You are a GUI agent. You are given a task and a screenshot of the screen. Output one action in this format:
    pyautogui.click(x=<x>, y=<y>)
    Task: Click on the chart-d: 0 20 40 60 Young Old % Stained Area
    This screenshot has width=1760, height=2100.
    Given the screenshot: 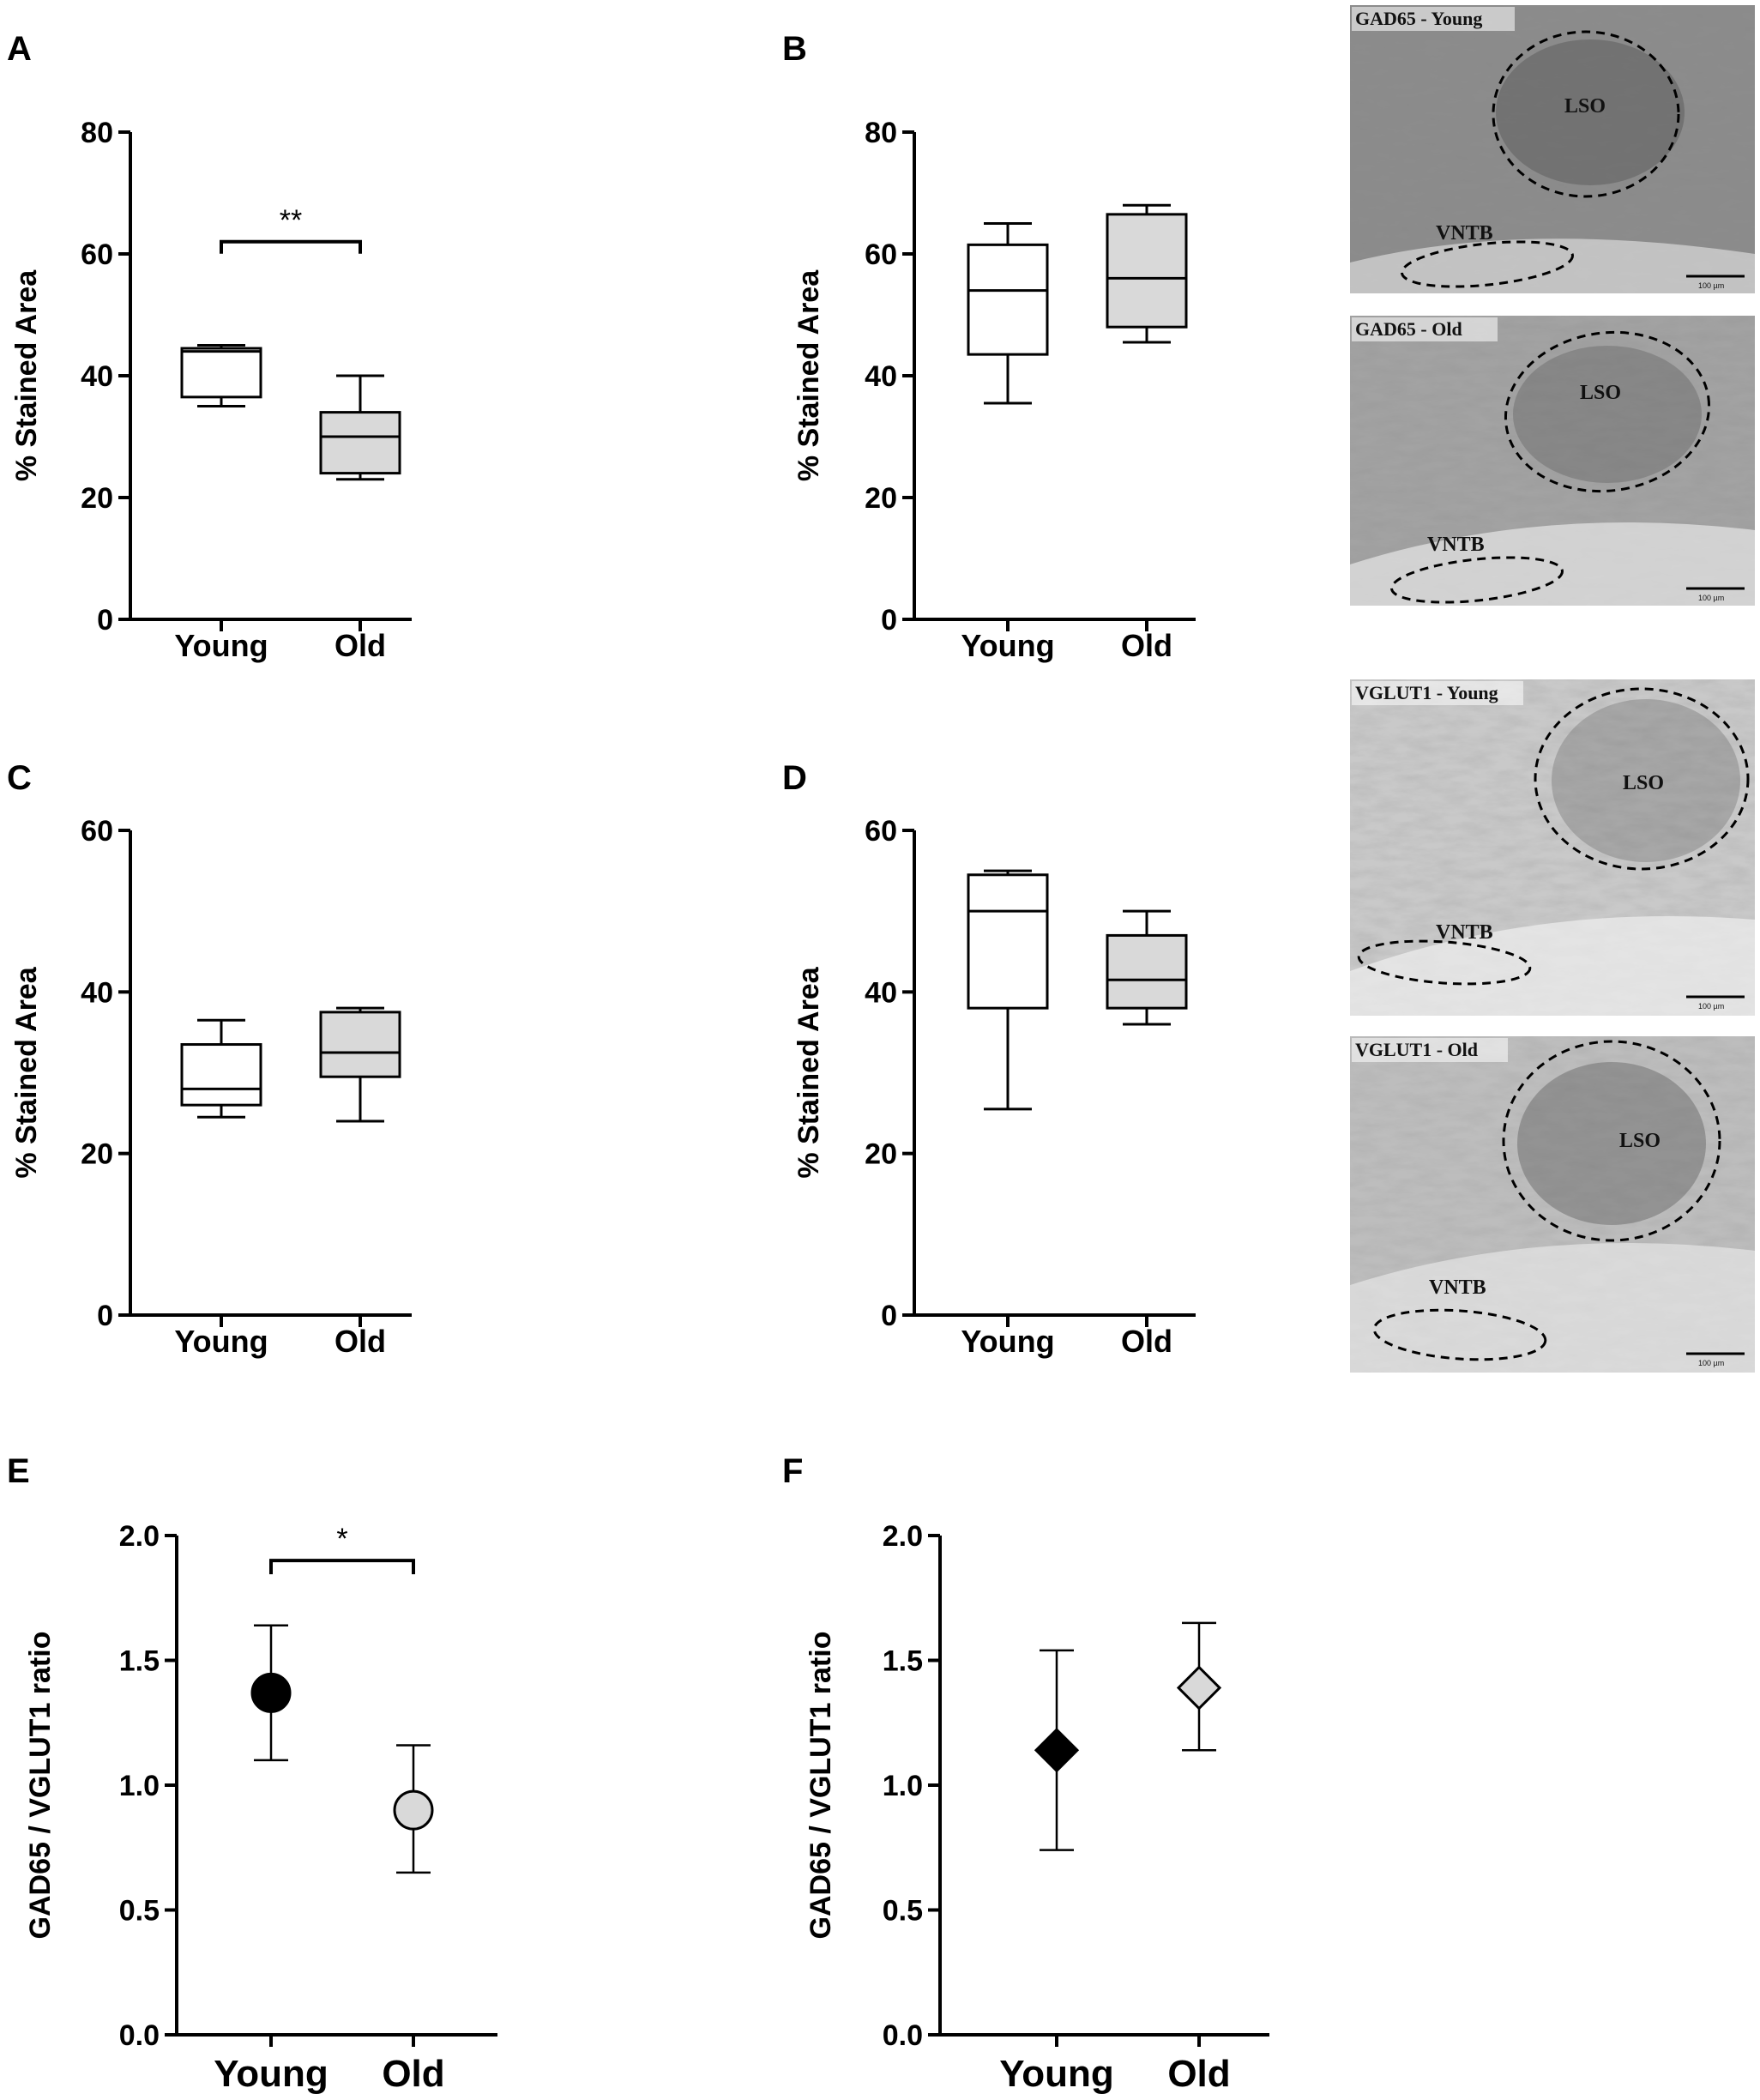 What is the action you would take?
    pyautogui.click(x=995, y=1087)
    